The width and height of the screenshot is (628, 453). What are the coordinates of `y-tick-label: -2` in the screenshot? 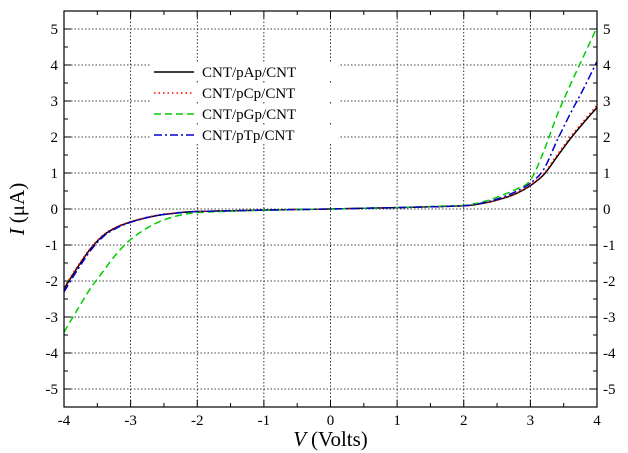 It's located at (52, 282).